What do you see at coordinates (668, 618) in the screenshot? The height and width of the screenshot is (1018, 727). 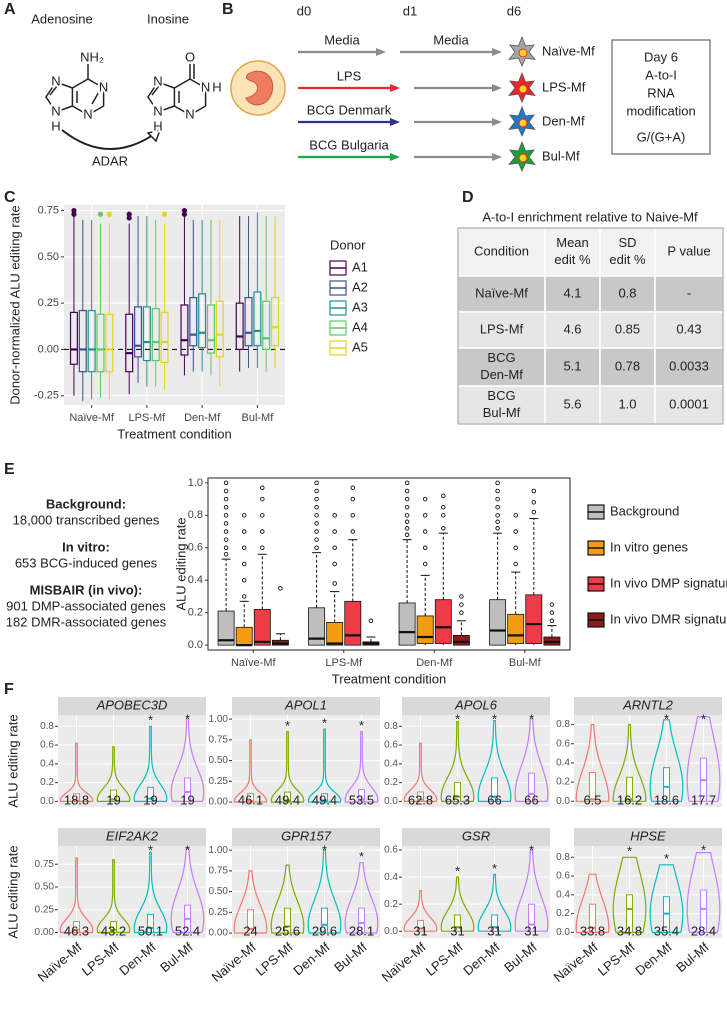 I see `legend-label: In vivo DMR signature` at bounding box center [668, 618].